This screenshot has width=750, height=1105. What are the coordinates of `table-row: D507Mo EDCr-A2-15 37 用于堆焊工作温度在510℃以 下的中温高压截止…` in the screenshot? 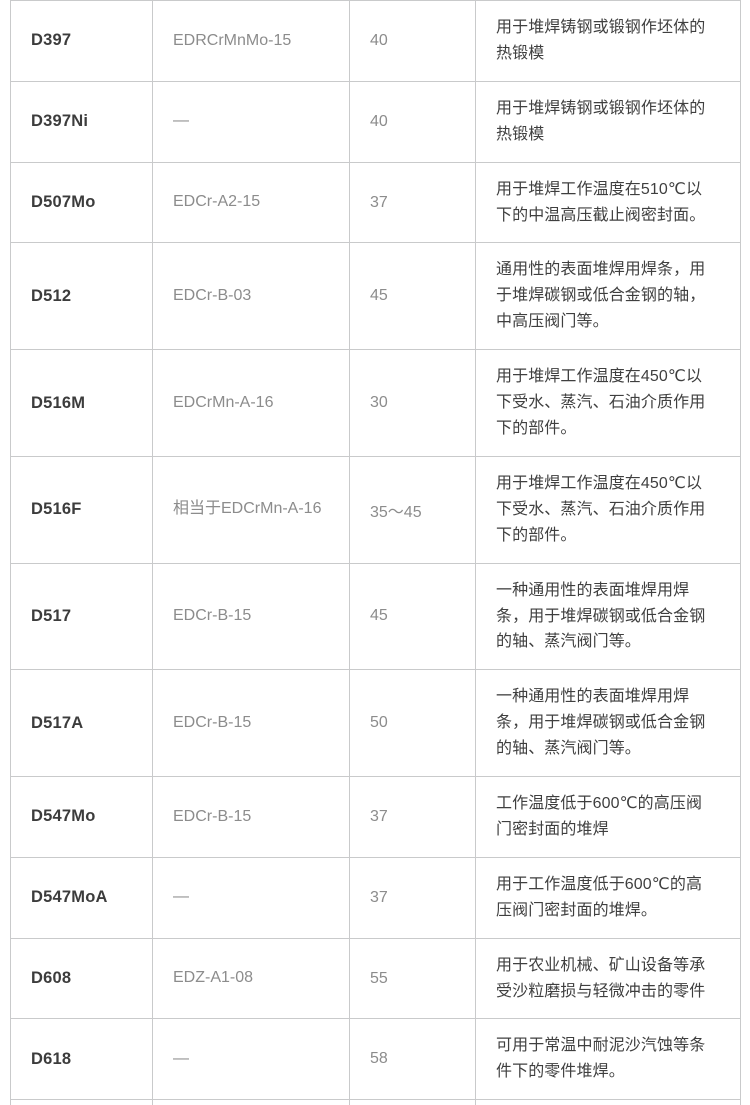 It's located at (375, 202).